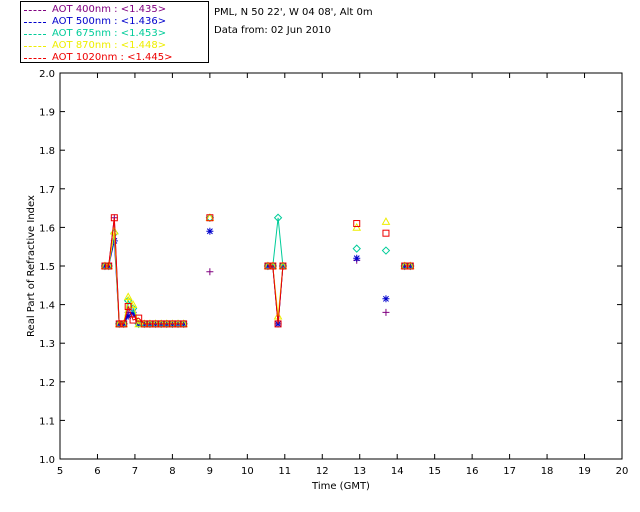 The width and height of the screenshot is (640, 512). I want to click on legend-label-aot-675: AOT 675nm : <1.453>, so click(109, 33).